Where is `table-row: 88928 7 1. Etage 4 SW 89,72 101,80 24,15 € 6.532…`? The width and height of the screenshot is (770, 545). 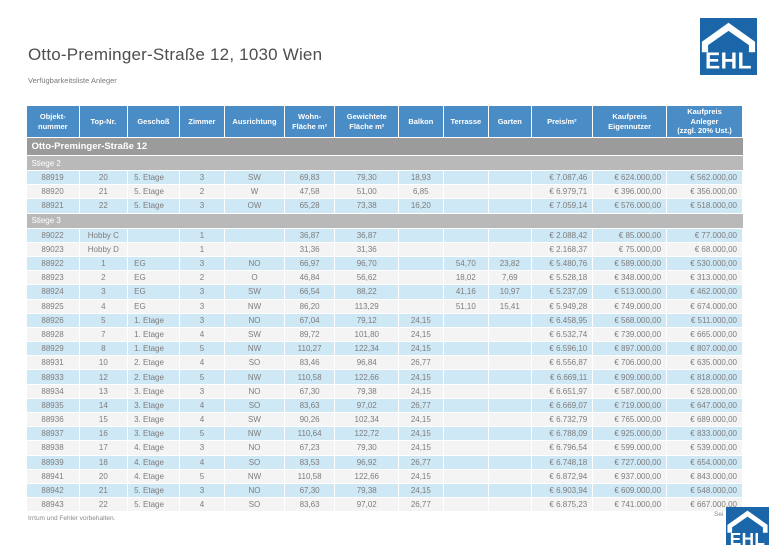
table-row: 88928 7 1. Etage 4 SW 89,72 101,80 24,15 € 6.532… is located at coordinates (384, 335).